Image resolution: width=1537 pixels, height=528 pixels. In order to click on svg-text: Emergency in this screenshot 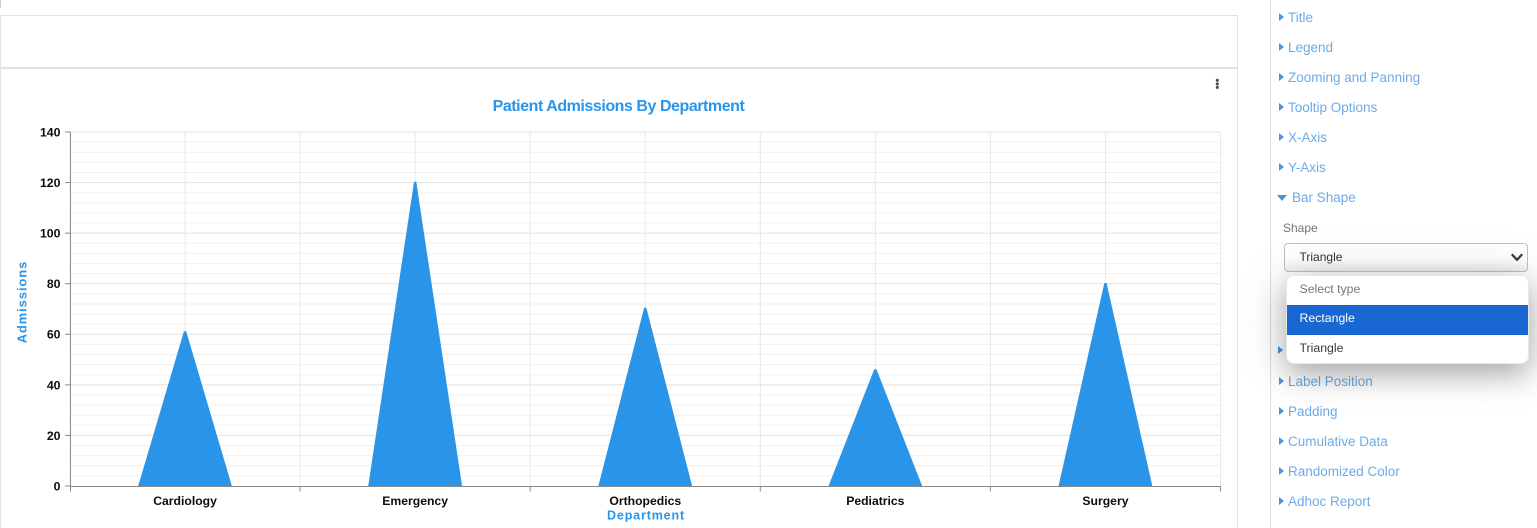, I will do `click(415, 501)`.